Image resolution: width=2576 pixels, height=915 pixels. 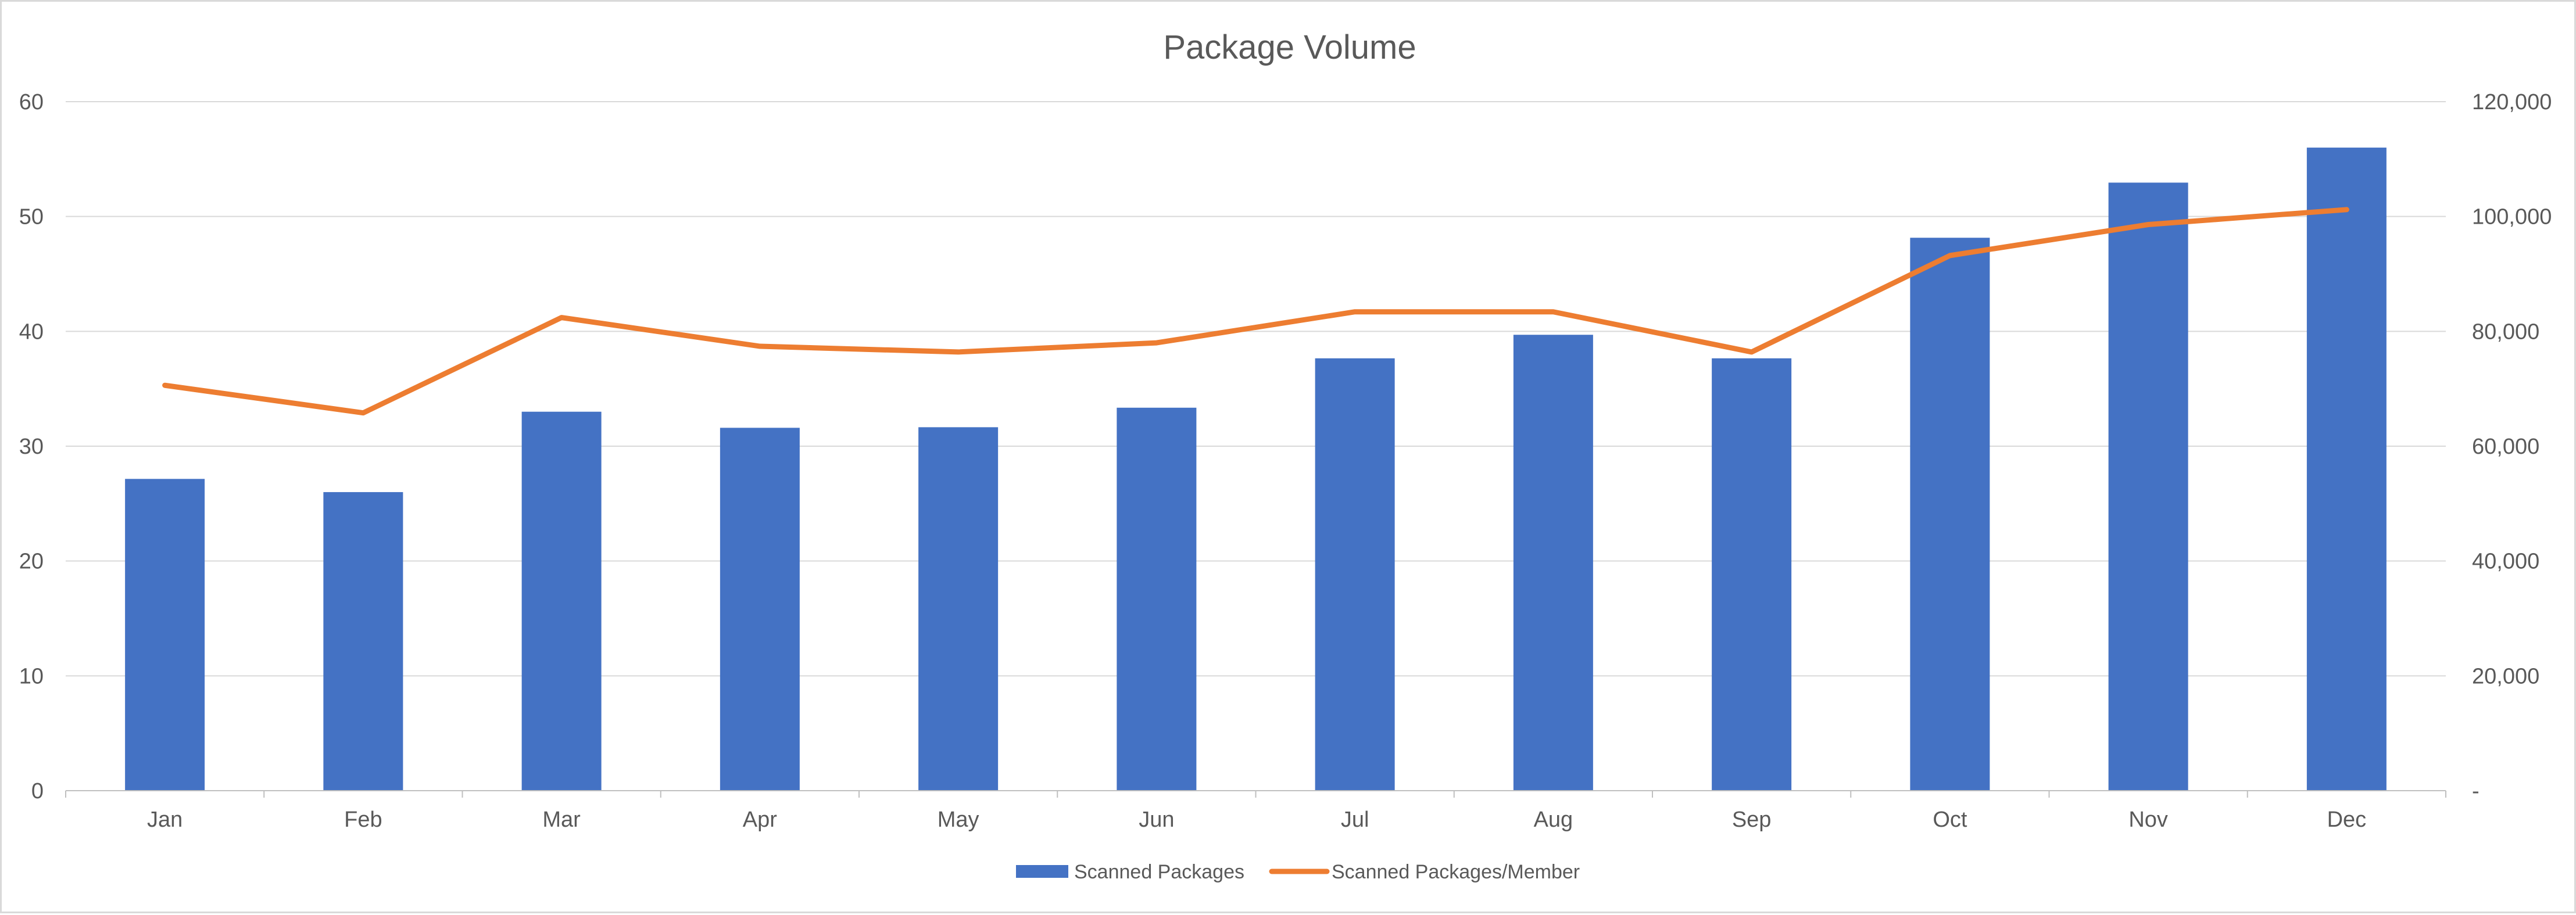 What do you see at coordinates (363, 820) in the screenshot?
I see `x-tick-label: Feb` at bounding box center [363, 820].